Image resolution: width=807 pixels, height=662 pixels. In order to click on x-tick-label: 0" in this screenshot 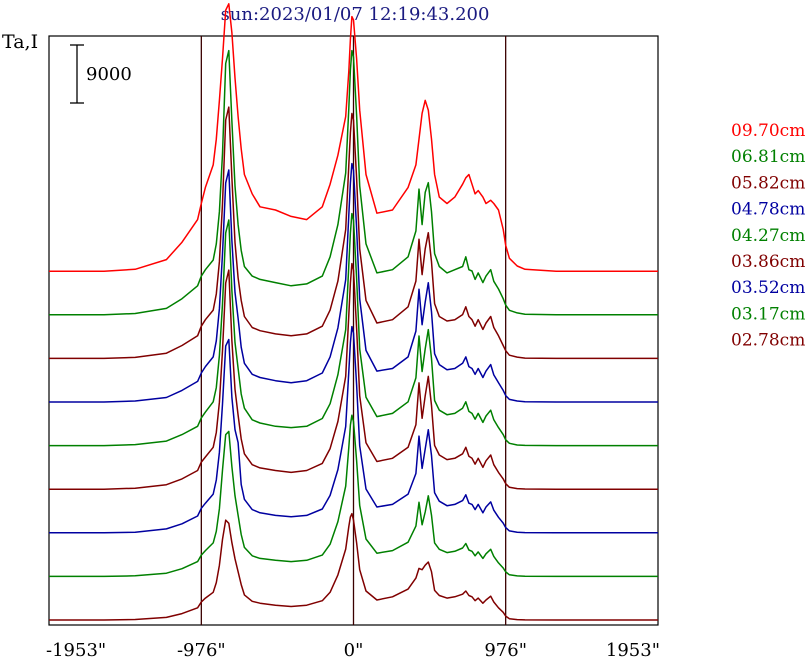, I will do `click(354, 650)`.